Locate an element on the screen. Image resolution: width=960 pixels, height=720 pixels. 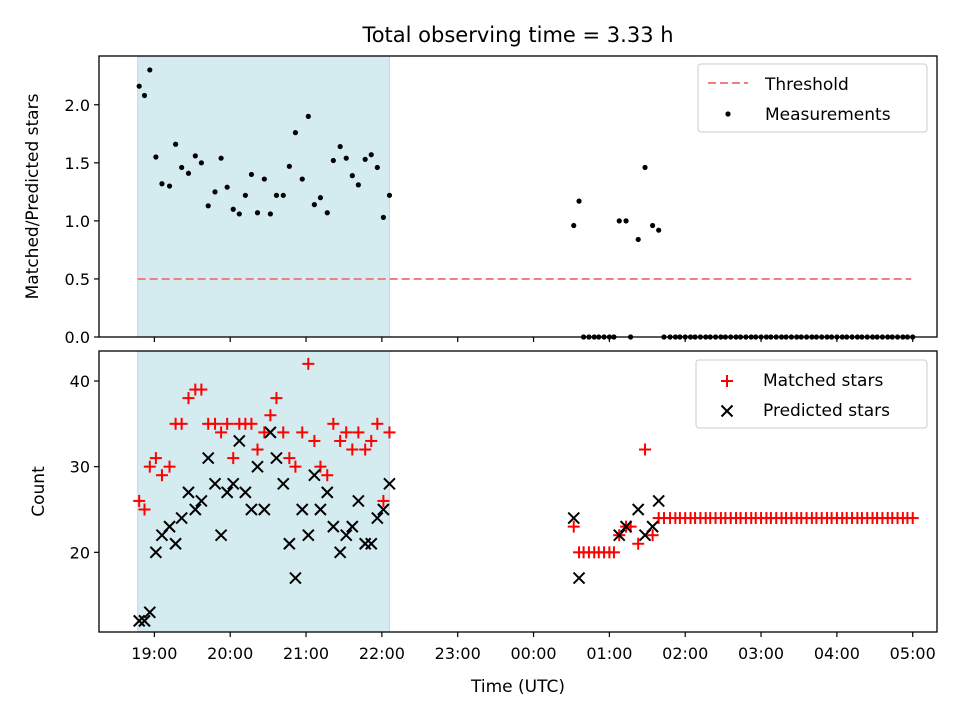
legend-threshold-label: Threshold is located at coordinates (806, 85).